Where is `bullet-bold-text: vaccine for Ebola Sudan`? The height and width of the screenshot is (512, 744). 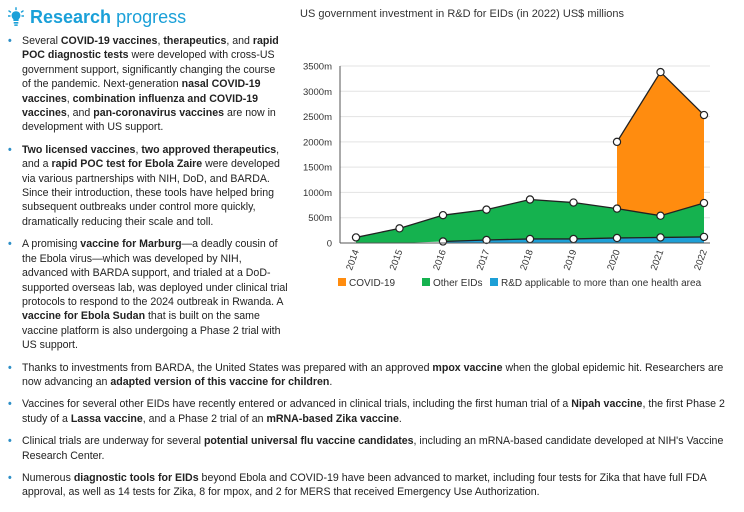 bullet-bold-text: vaccine for Ebola Sudan is located at coordinates (84, 316).